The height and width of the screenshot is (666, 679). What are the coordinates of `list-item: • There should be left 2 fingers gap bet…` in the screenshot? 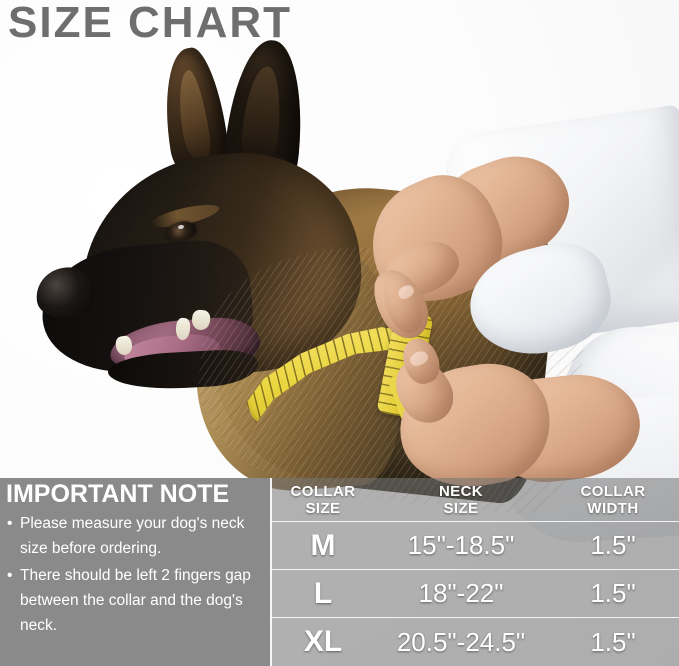 It's located at (134, 600).